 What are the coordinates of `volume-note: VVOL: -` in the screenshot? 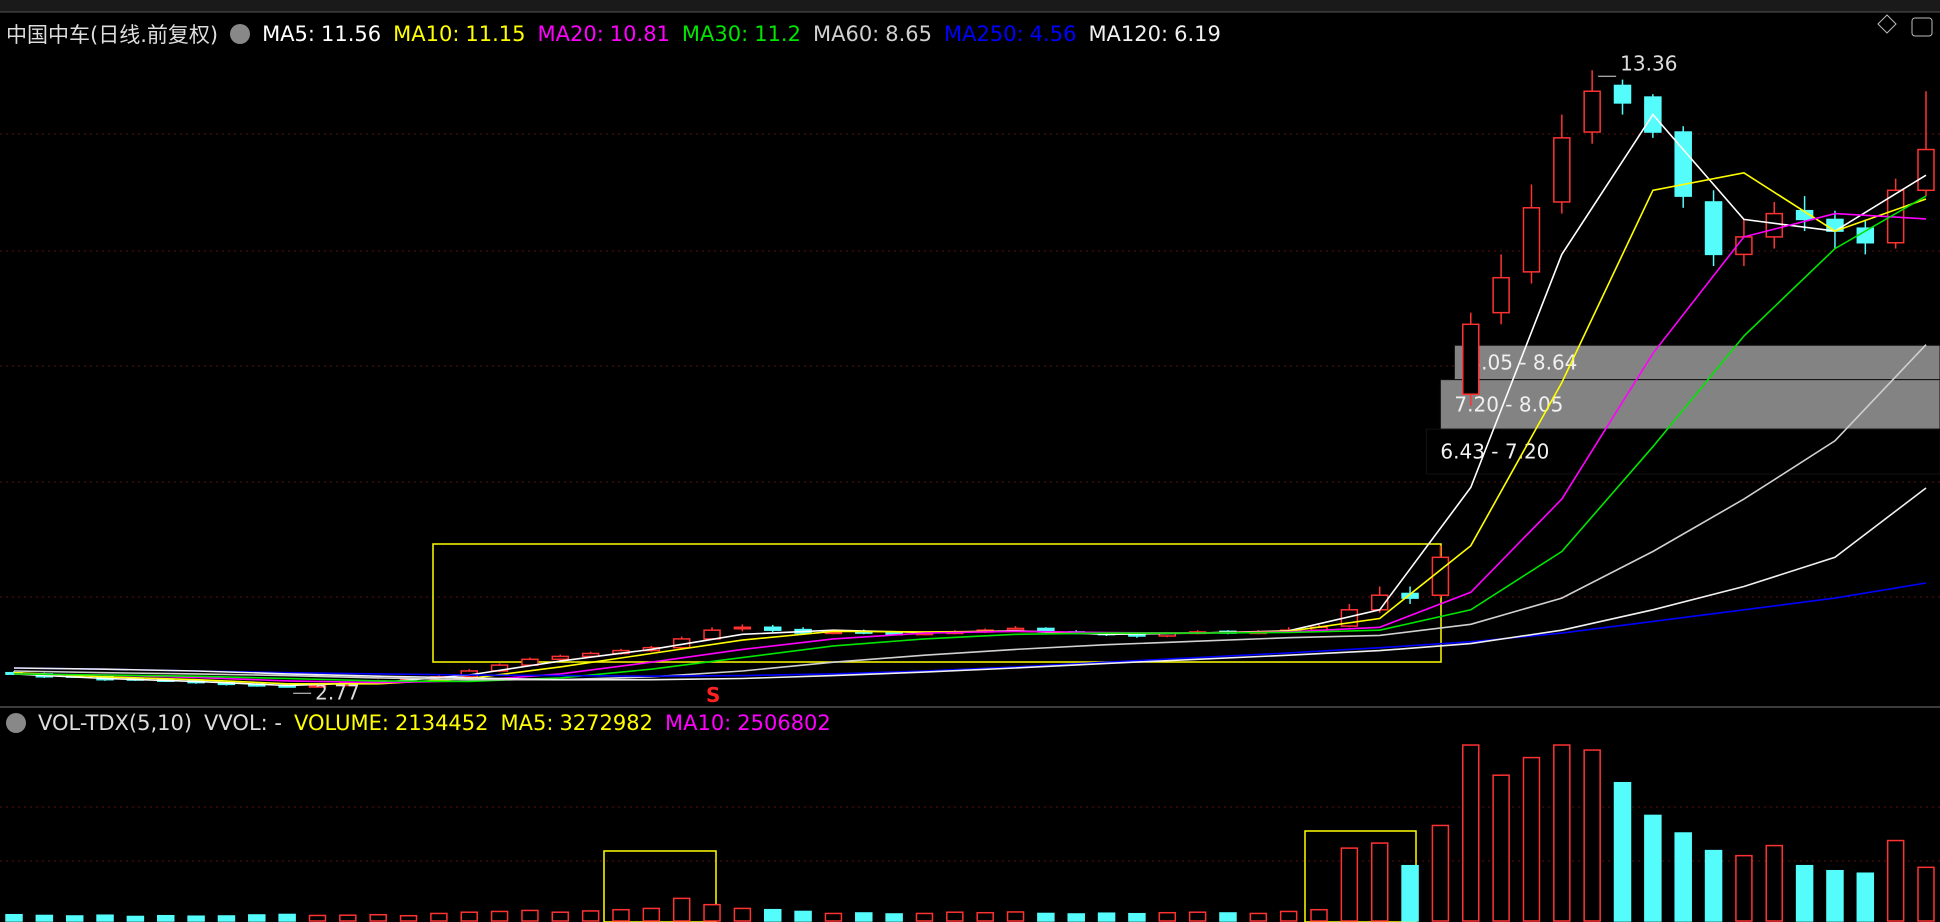 It's located at (243, 723).